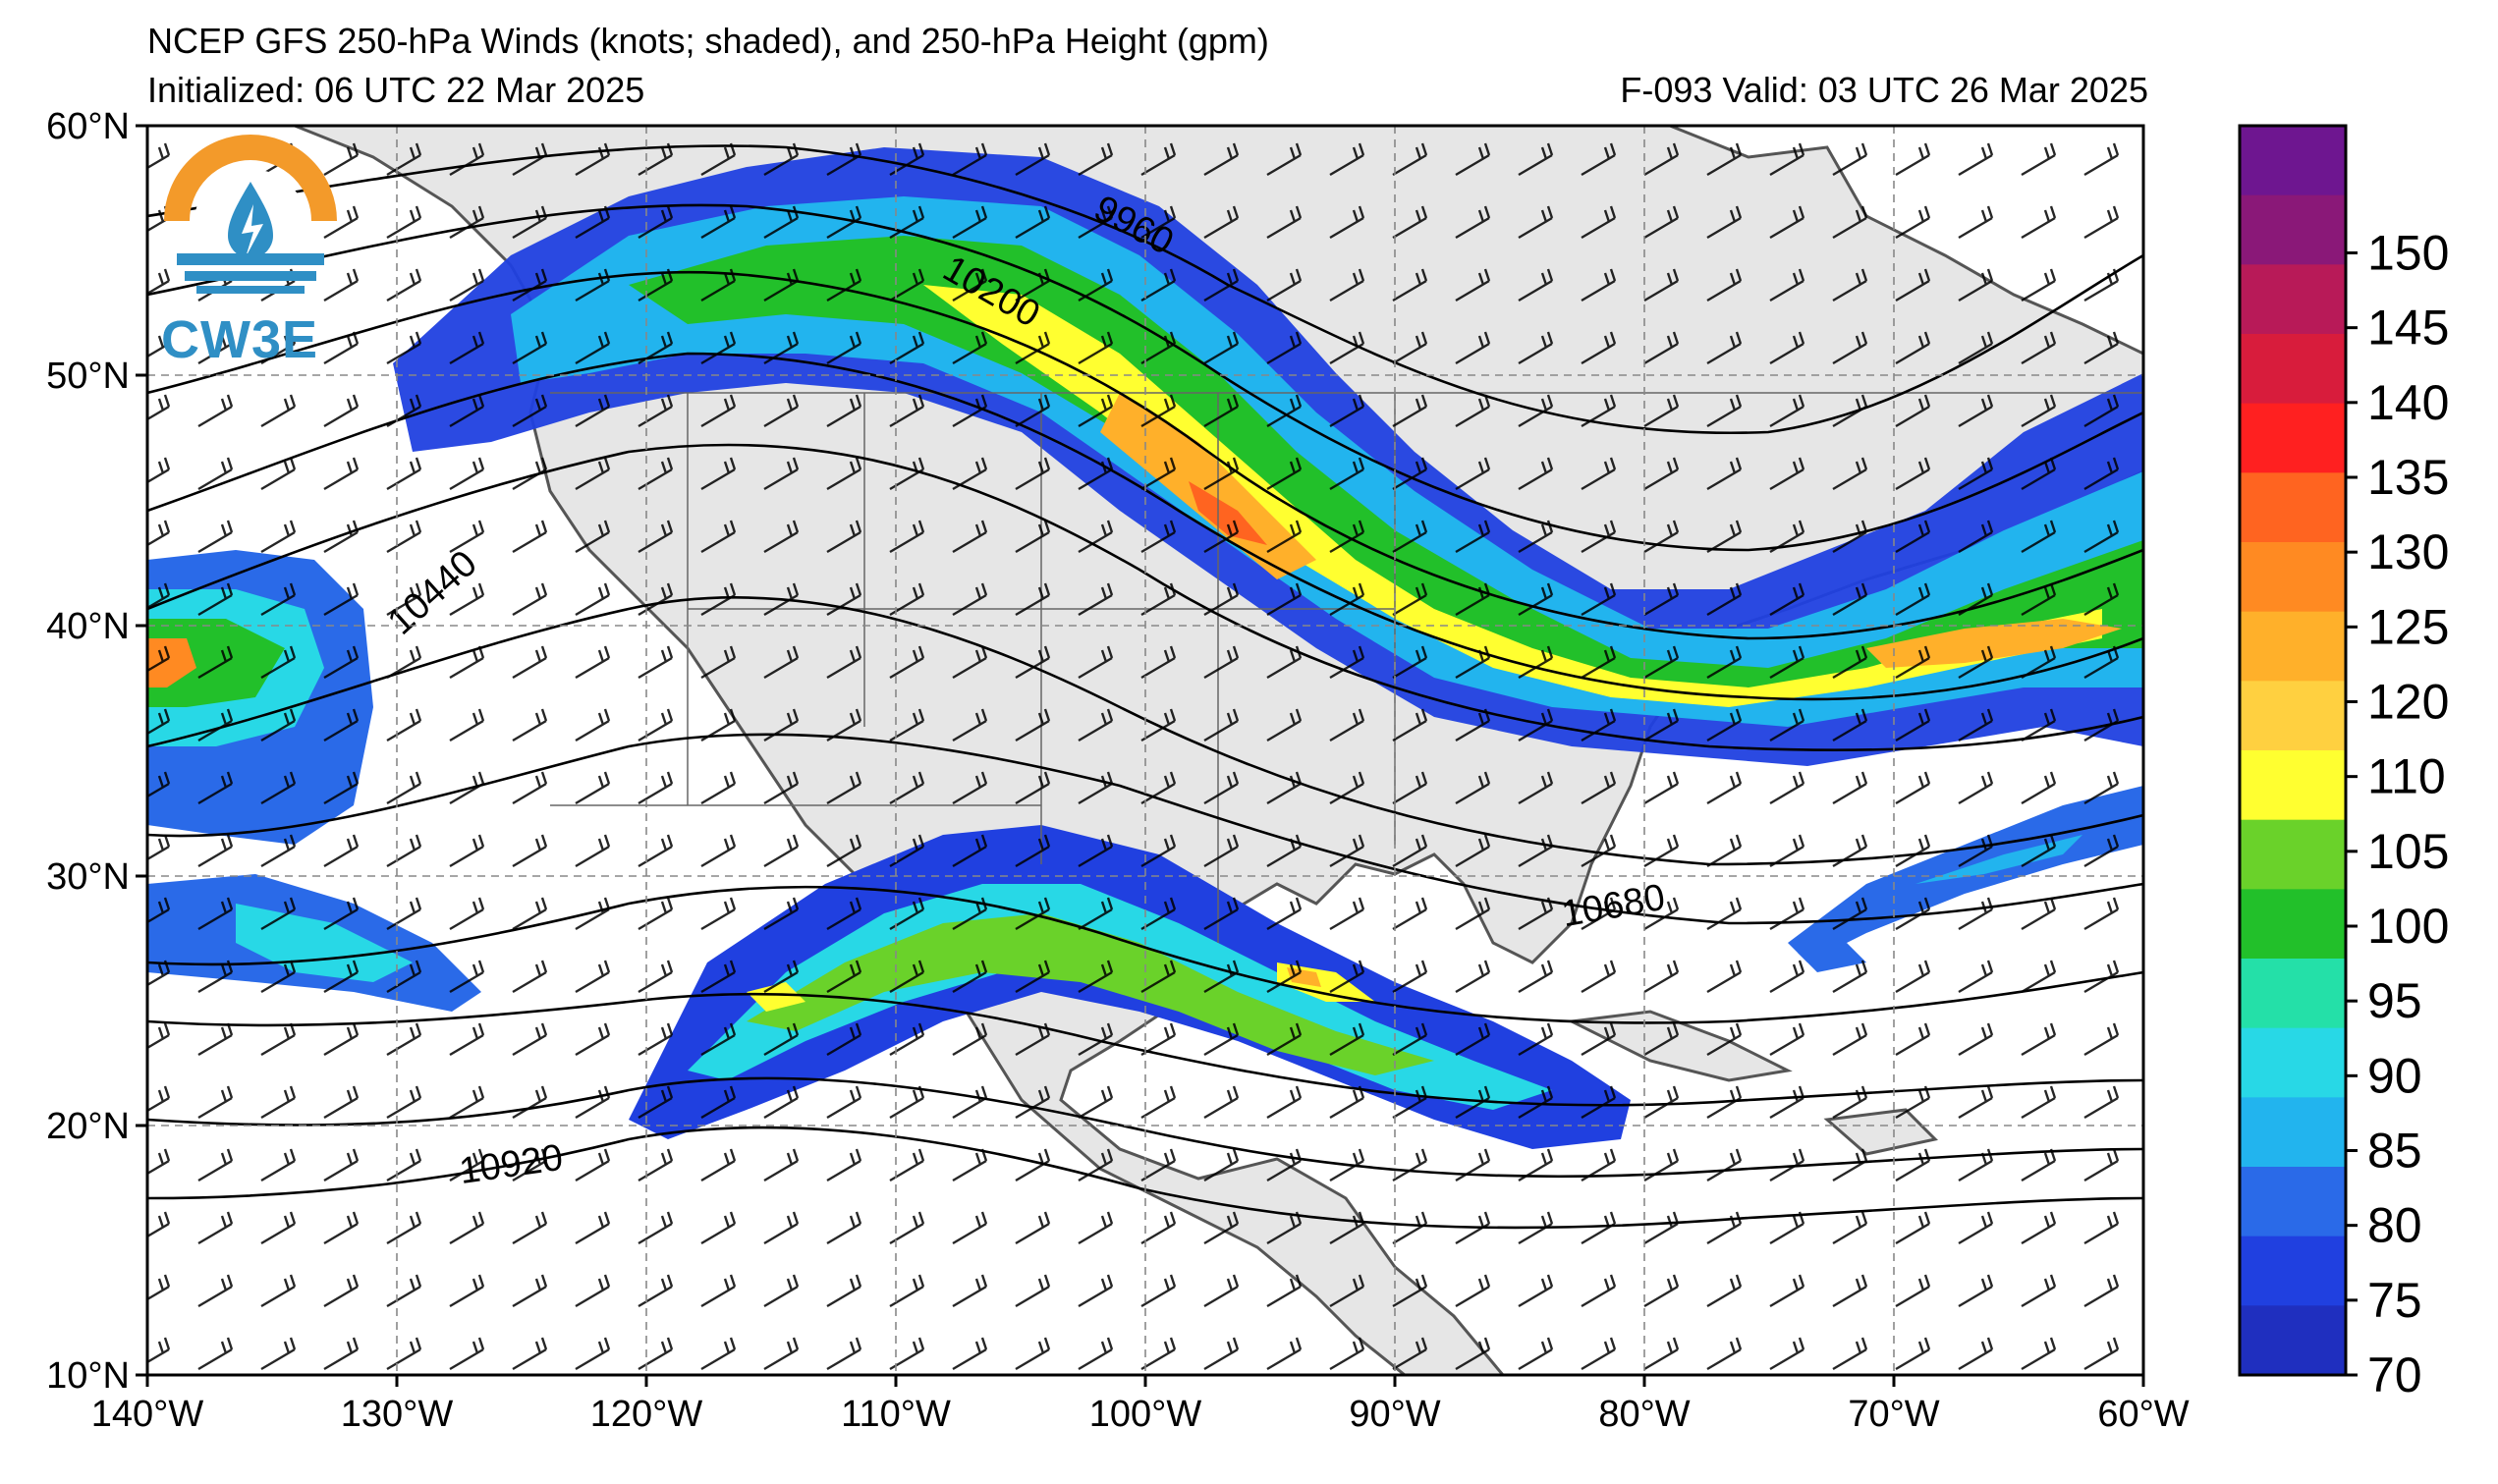 This screenshot has width=2498, height=1484. I want to click on lat-label: 30°N, so click(88, 877).